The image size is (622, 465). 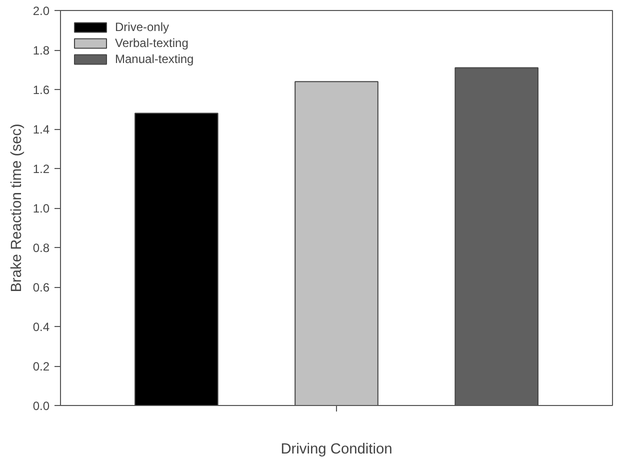 What do you see at coordinates (16, 208) in the screenshot?
I see `y-axis-title: Brake Reaction time (sec)` at bounding box center [16, 208].